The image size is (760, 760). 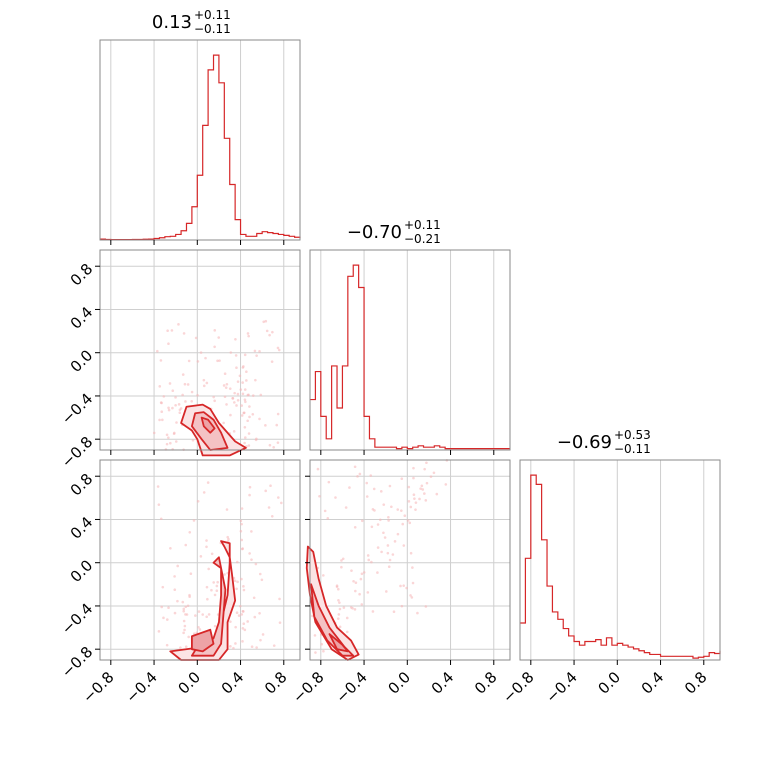 What do you see at coordinates (632, 435) in the screenshot?
I see `title-plus-2: +0.53` at bounding box center [632, 435].